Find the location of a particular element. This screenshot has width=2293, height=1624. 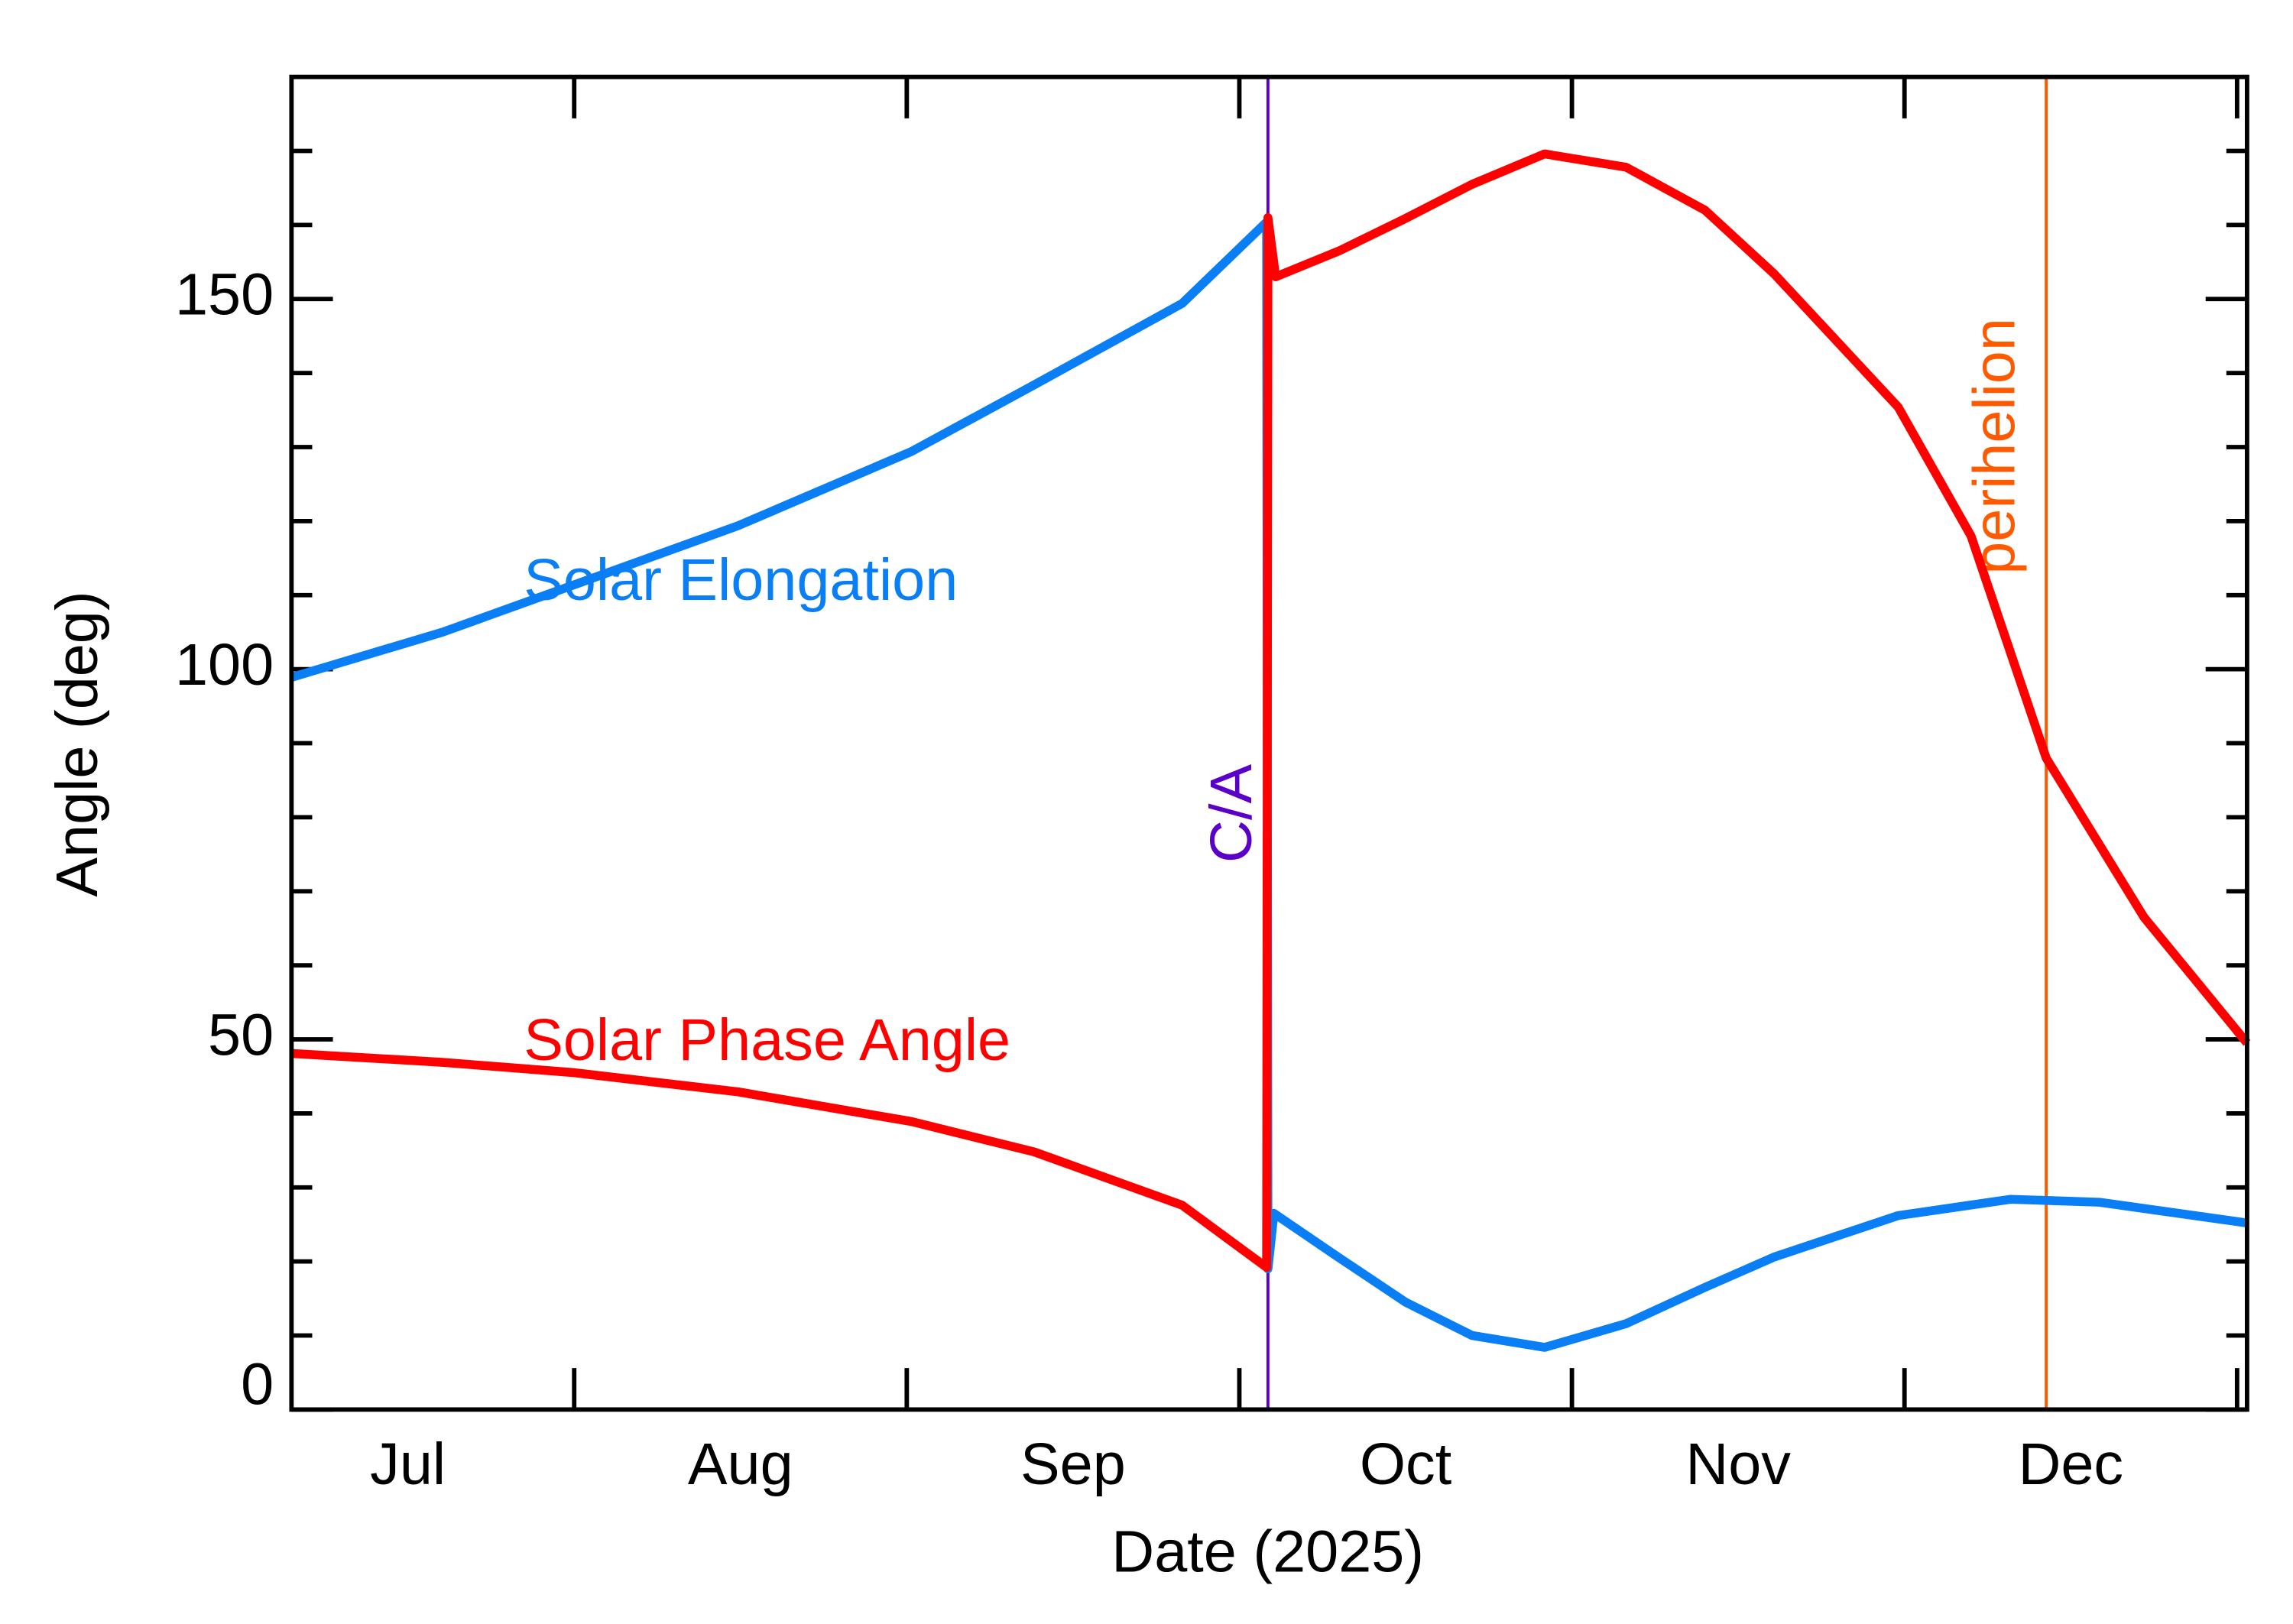

y-axis-label: Angle (deg) is located at coordinates (77, 743).